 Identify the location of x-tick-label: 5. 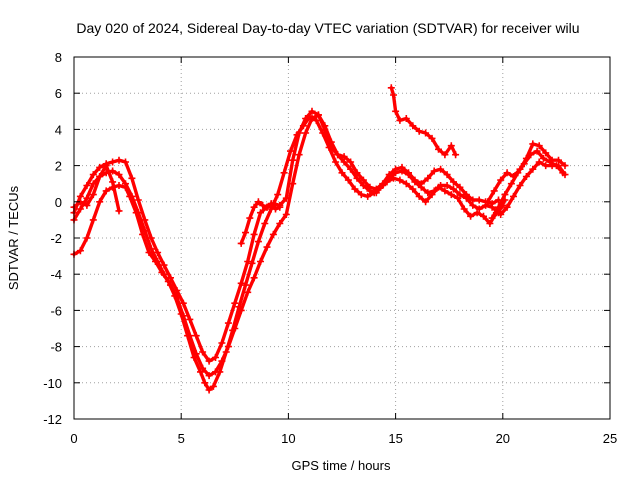
(181, 438).